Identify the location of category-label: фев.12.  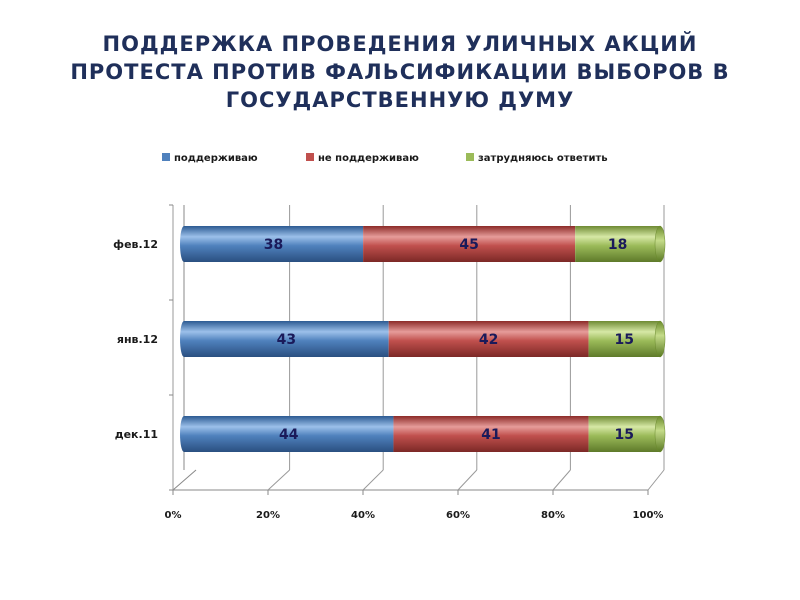
(135, 244).